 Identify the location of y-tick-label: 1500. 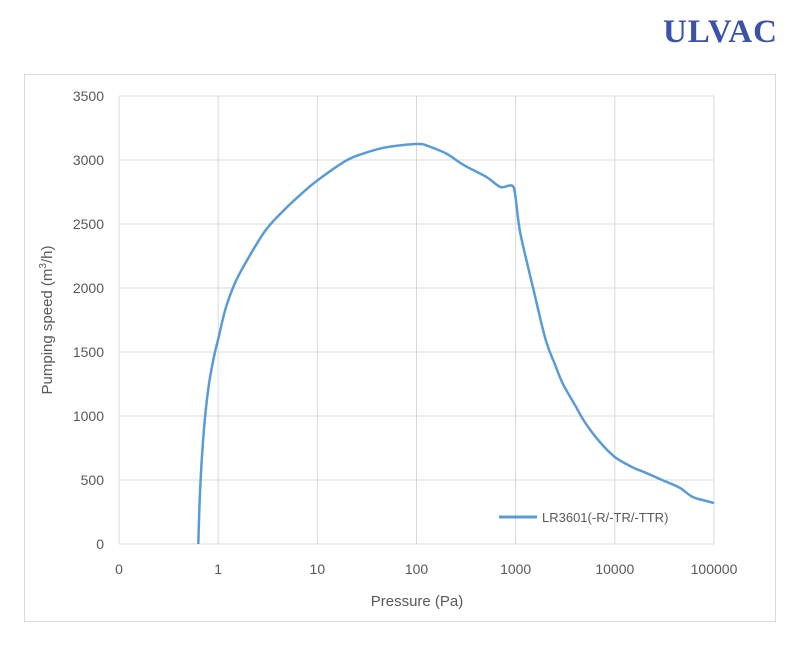
(88, 352).